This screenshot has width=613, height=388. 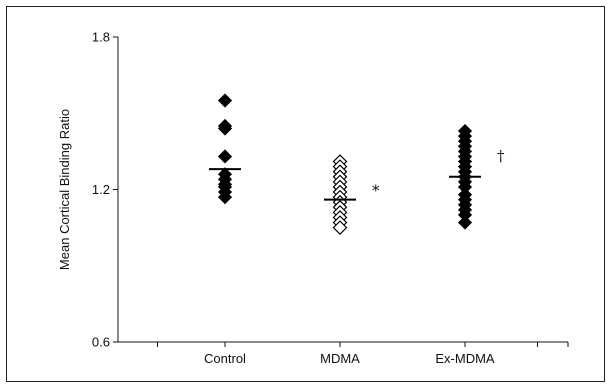 I want to click on y-tick-label: 1.8, so click(x=101, y=37).